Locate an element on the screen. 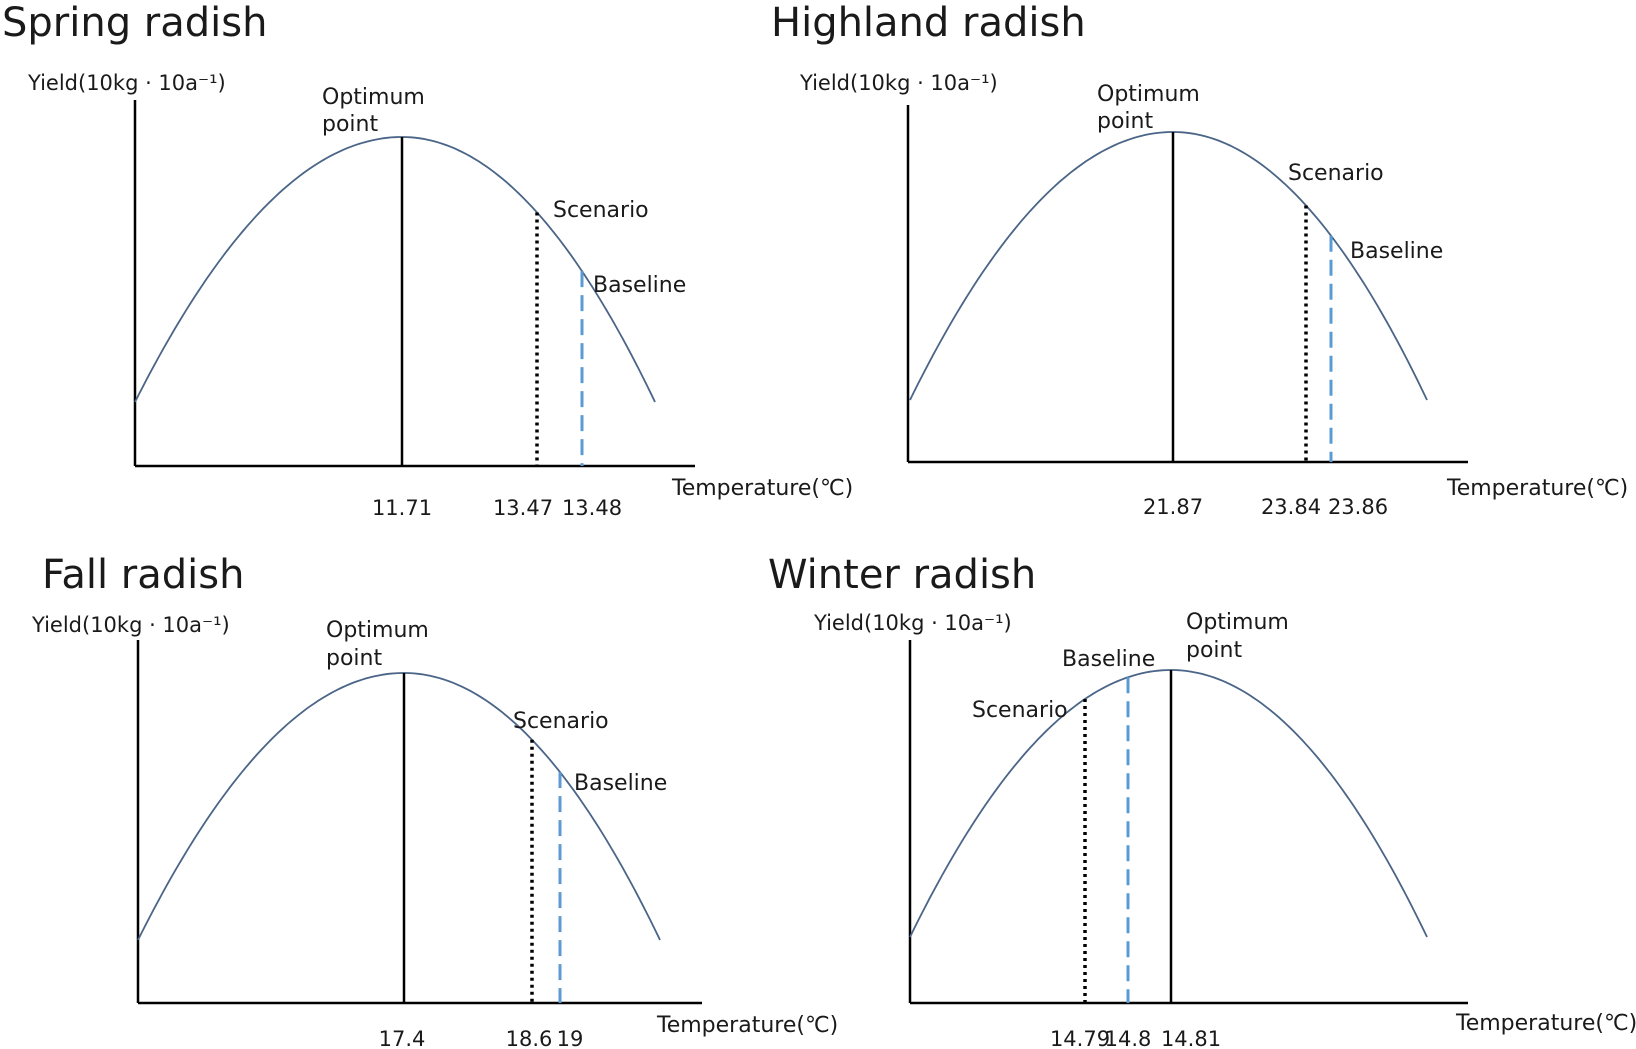  baseline-tick-label: 23.86 is located at coordinates (1358, 507).